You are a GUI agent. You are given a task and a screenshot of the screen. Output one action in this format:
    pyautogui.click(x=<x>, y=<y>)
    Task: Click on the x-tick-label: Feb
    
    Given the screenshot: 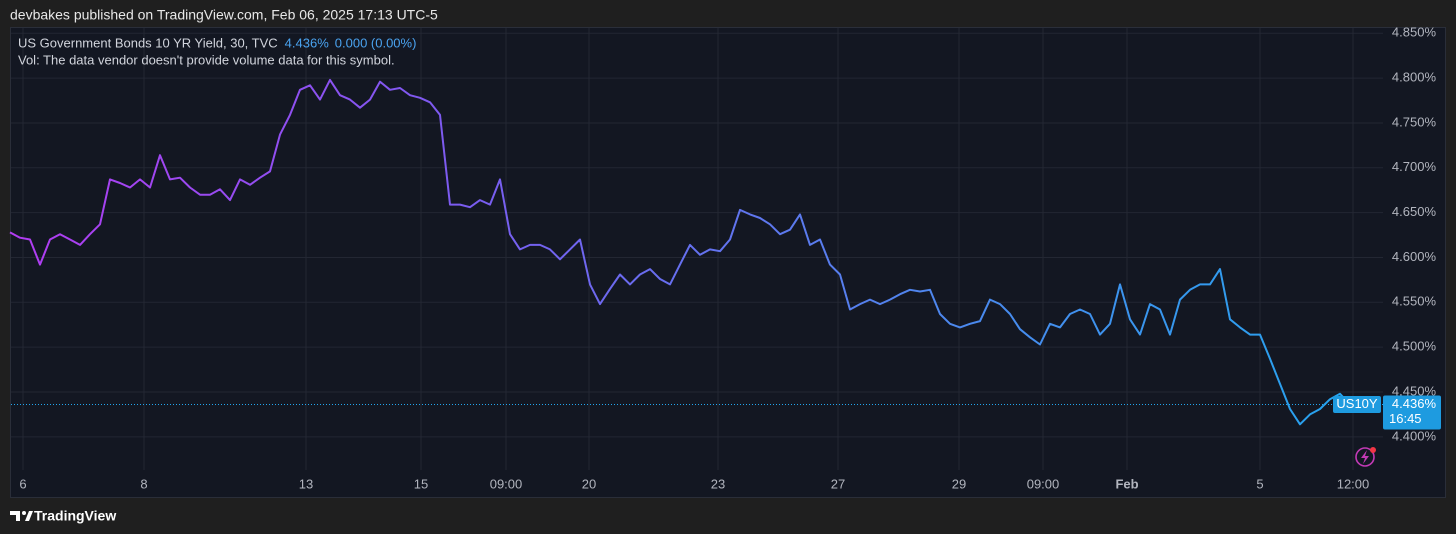 What is the action you would take?
    pyautogui.click(x=1126, y=483)
    